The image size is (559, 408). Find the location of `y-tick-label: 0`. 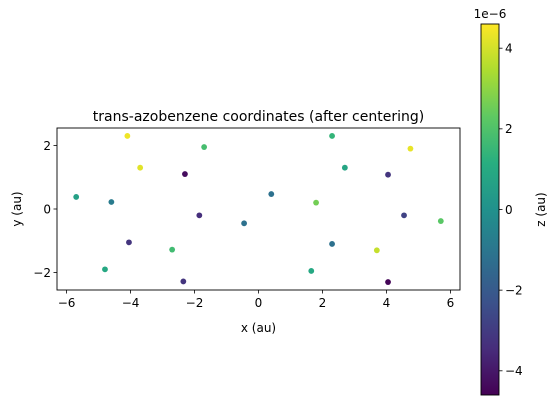

y-tick-label: 0 is located at coordinates (47, 209).